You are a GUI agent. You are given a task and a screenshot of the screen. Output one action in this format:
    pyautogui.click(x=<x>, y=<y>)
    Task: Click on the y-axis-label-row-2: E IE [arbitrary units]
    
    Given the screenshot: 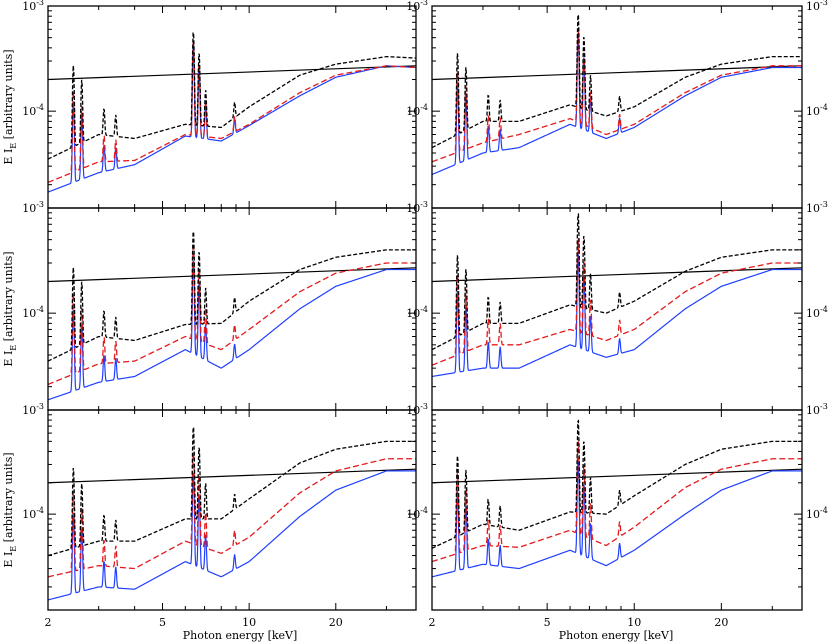 What is the action you would take?
    pyautogui.click(x=10, y=509)
    